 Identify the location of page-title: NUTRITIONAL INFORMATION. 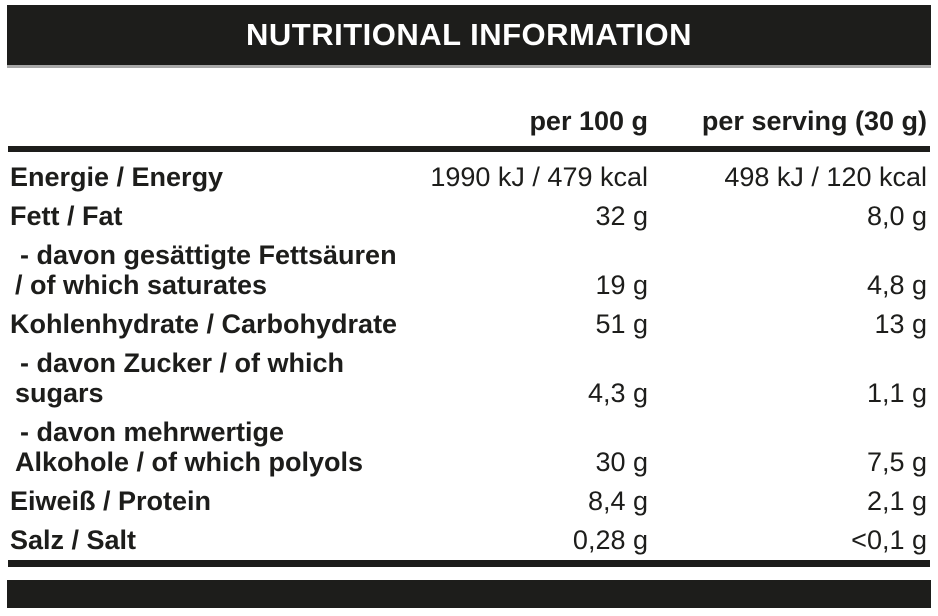
(469, 34).